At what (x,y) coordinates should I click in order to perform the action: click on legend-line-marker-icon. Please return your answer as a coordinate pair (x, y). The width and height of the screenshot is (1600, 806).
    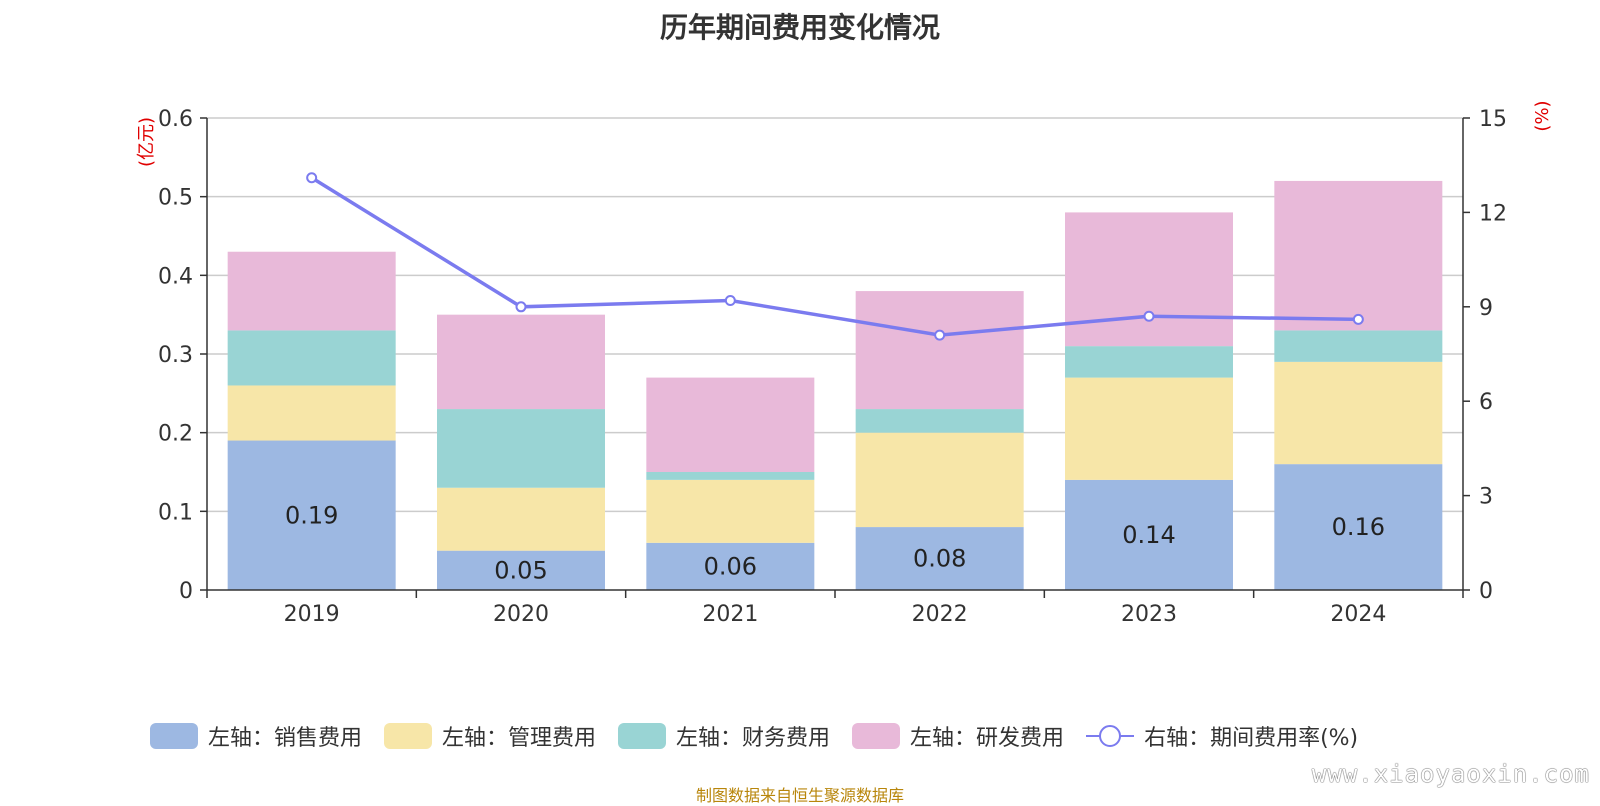
    Looking at the image, I should click on (1110, 736).